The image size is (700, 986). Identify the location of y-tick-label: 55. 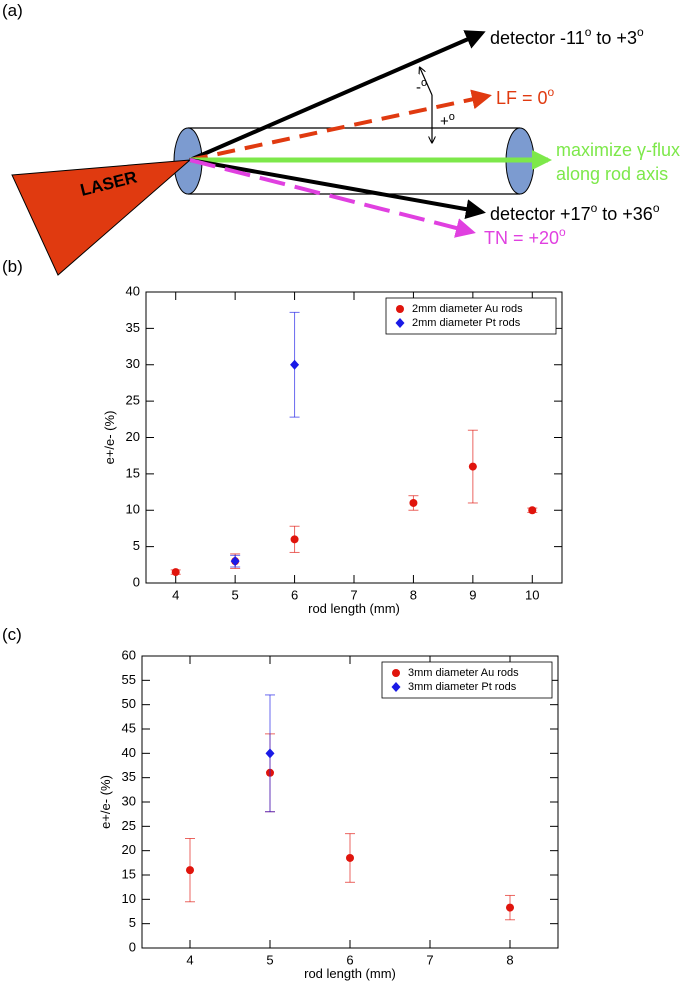
(129, 679).